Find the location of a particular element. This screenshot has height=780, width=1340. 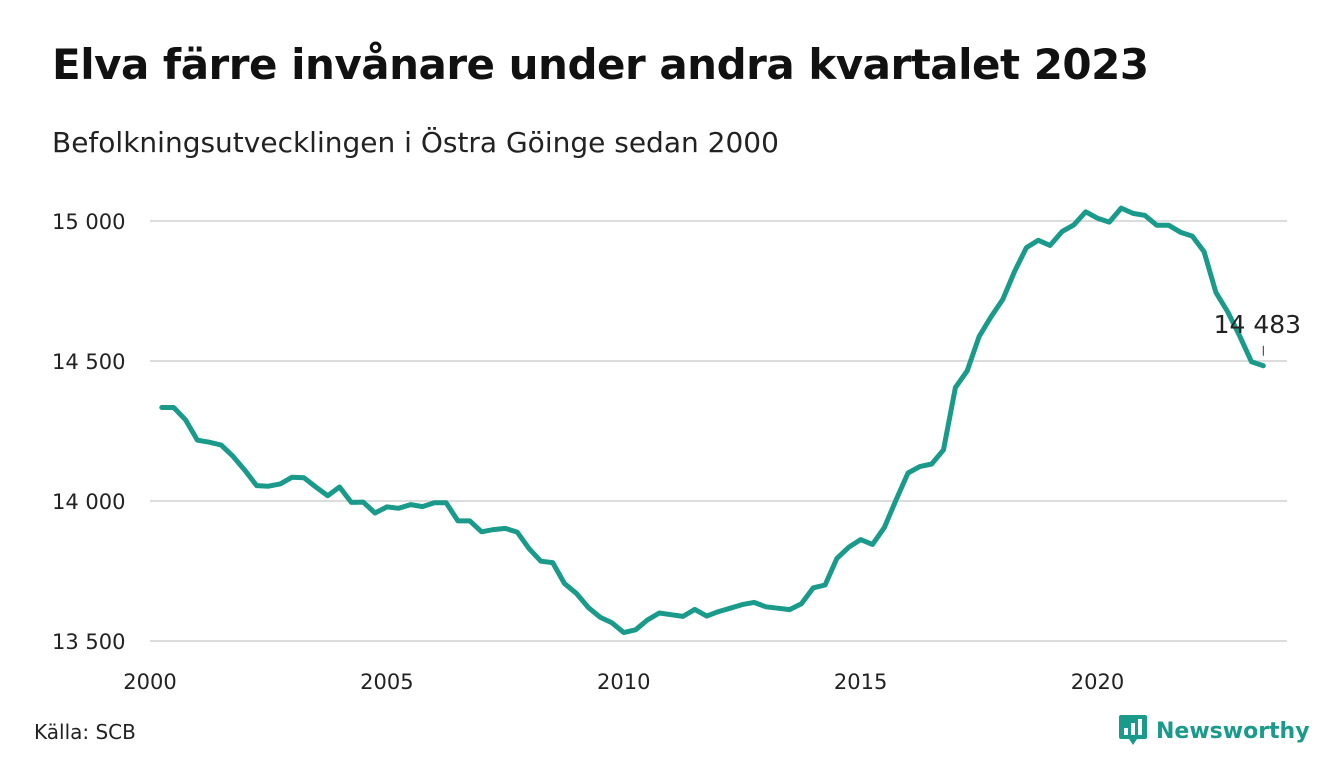

bar-chart-speech-bubble-icon is located at coordinates (1133, 730).